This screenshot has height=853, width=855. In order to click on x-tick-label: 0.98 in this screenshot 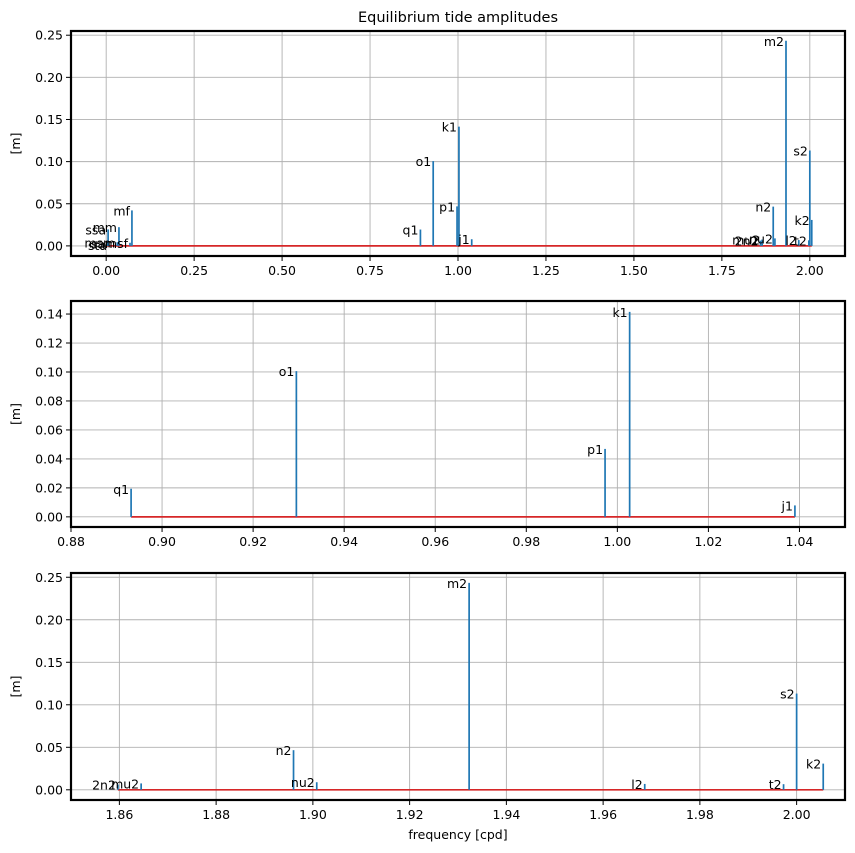, I will do `click(526, 541)`.